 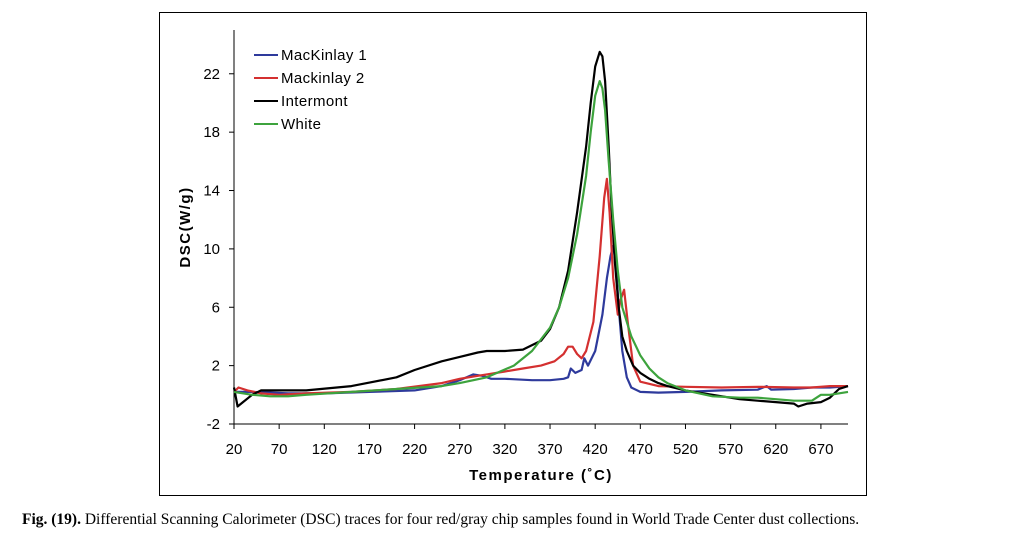 What do you see at coordinates (51, 519) in the screenshot?
I see `figure-label: Fig. (19).` at bounding box center [51, 519].